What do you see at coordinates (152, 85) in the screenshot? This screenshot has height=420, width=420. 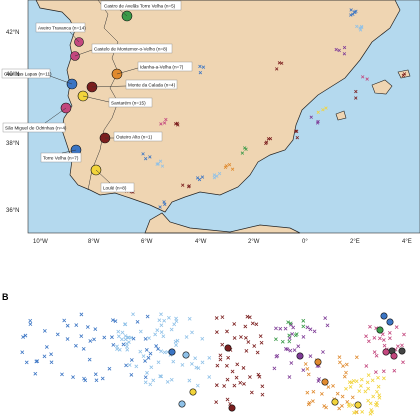 I see `site-label-monte-da-calada: Monte da Calada (n=4)` at bounding box center [152, 85].